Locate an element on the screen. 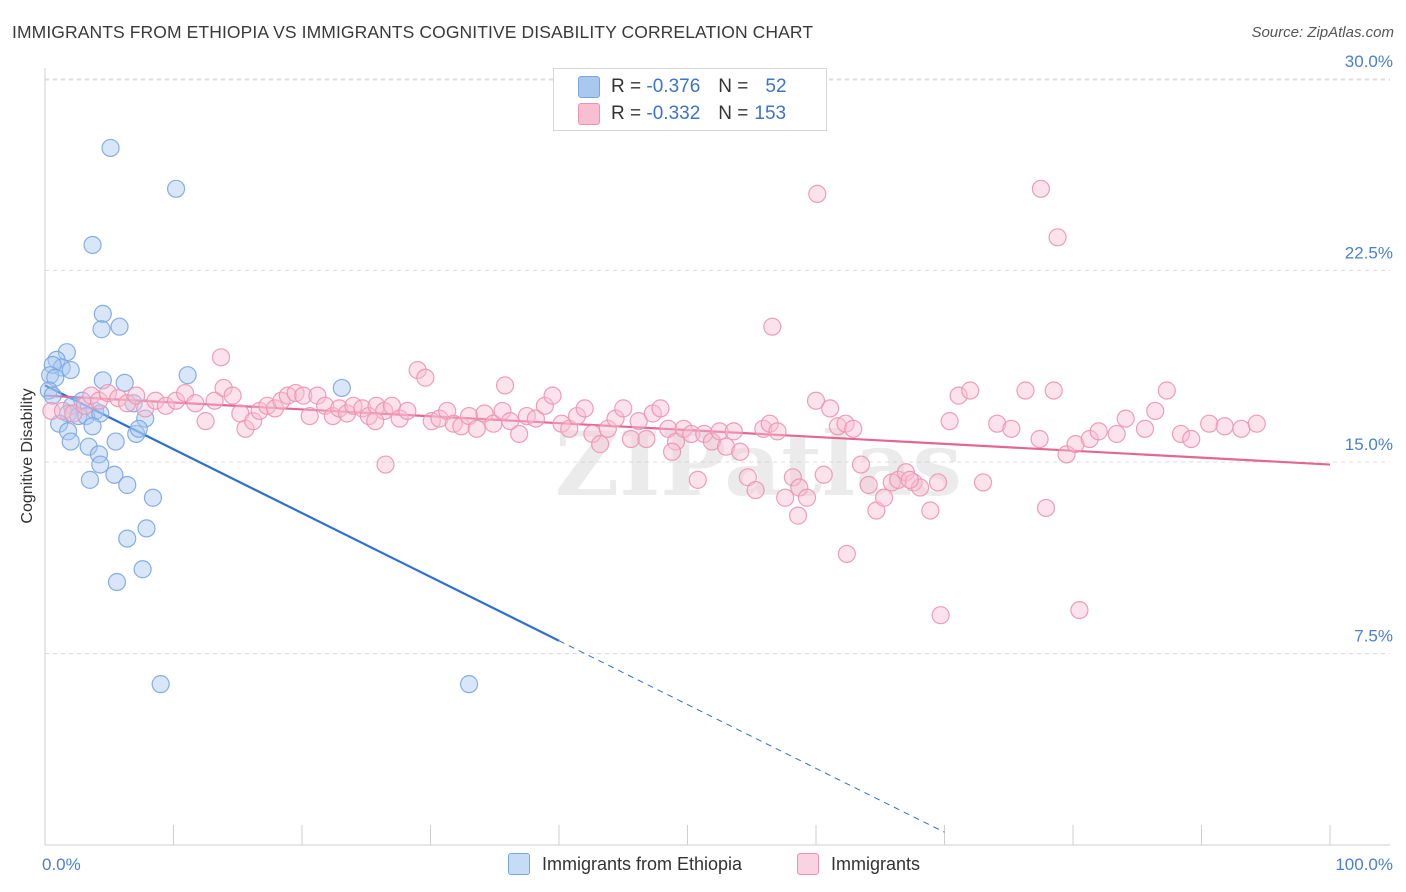  bottom-legend-label-immigrants: Immigrants is located at coordinates (876, 863).